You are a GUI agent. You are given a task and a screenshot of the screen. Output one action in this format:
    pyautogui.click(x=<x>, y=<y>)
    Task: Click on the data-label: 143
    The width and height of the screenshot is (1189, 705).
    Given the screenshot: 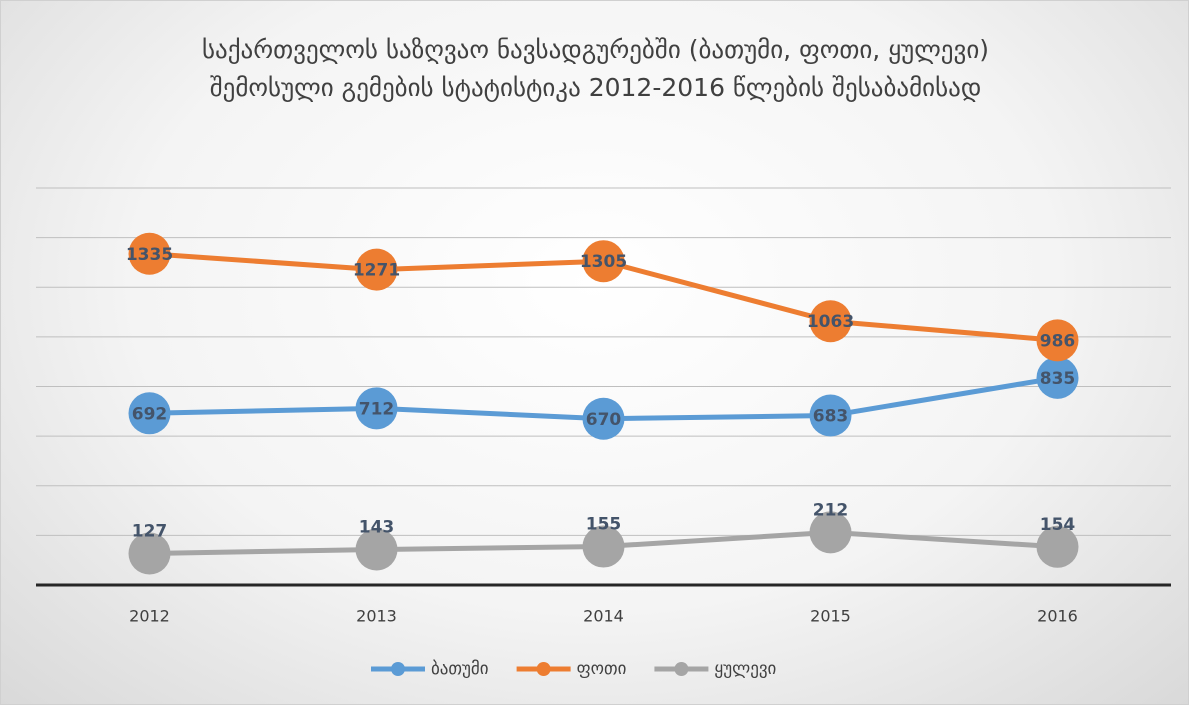 What is the action you would take?
    pyautogui.click(x=377, y=528)
    